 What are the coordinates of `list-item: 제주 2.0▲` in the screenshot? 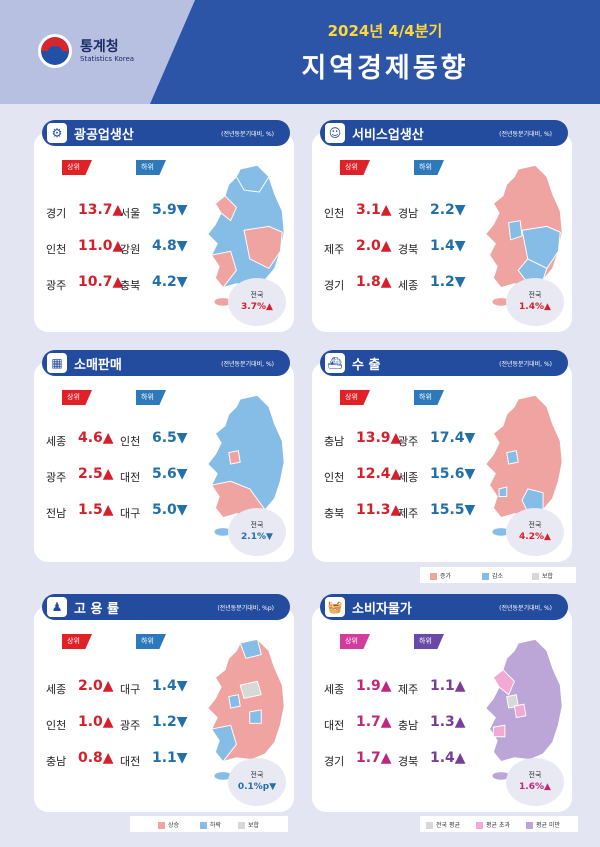 It's located at (358, 247).